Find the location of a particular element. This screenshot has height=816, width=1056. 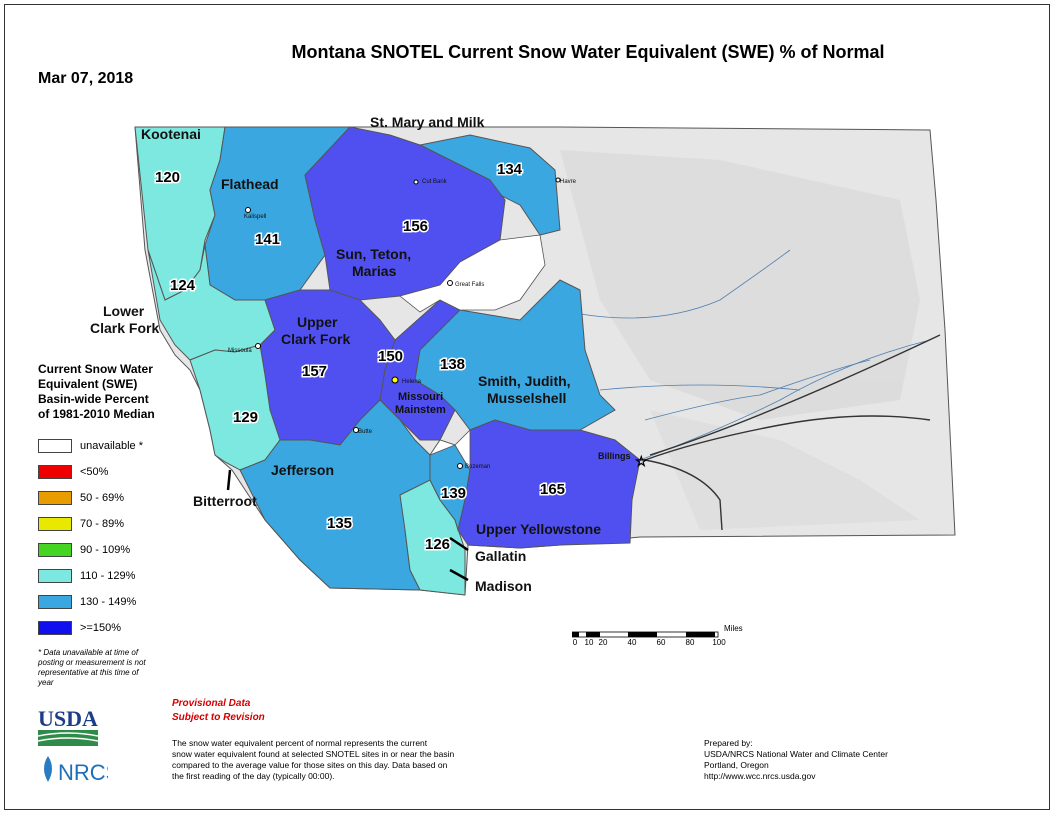

city-great-falls: Great Falls is located at coordinates (469, 285).